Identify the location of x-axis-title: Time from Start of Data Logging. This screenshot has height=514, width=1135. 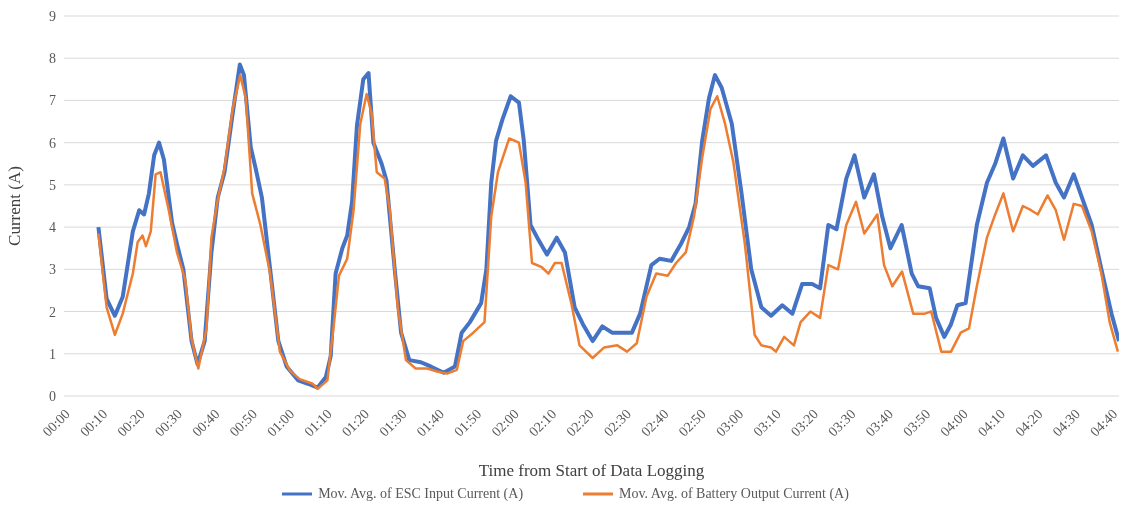
(591, 470).